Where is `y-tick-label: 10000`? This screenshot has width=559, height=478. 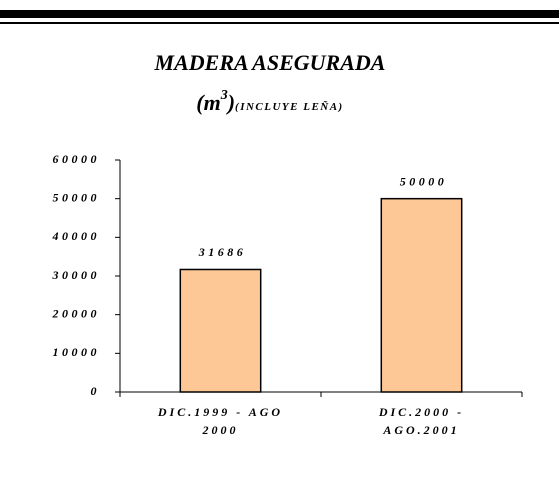
y-tick-label: 10000 is located at coordinates (77, 352).